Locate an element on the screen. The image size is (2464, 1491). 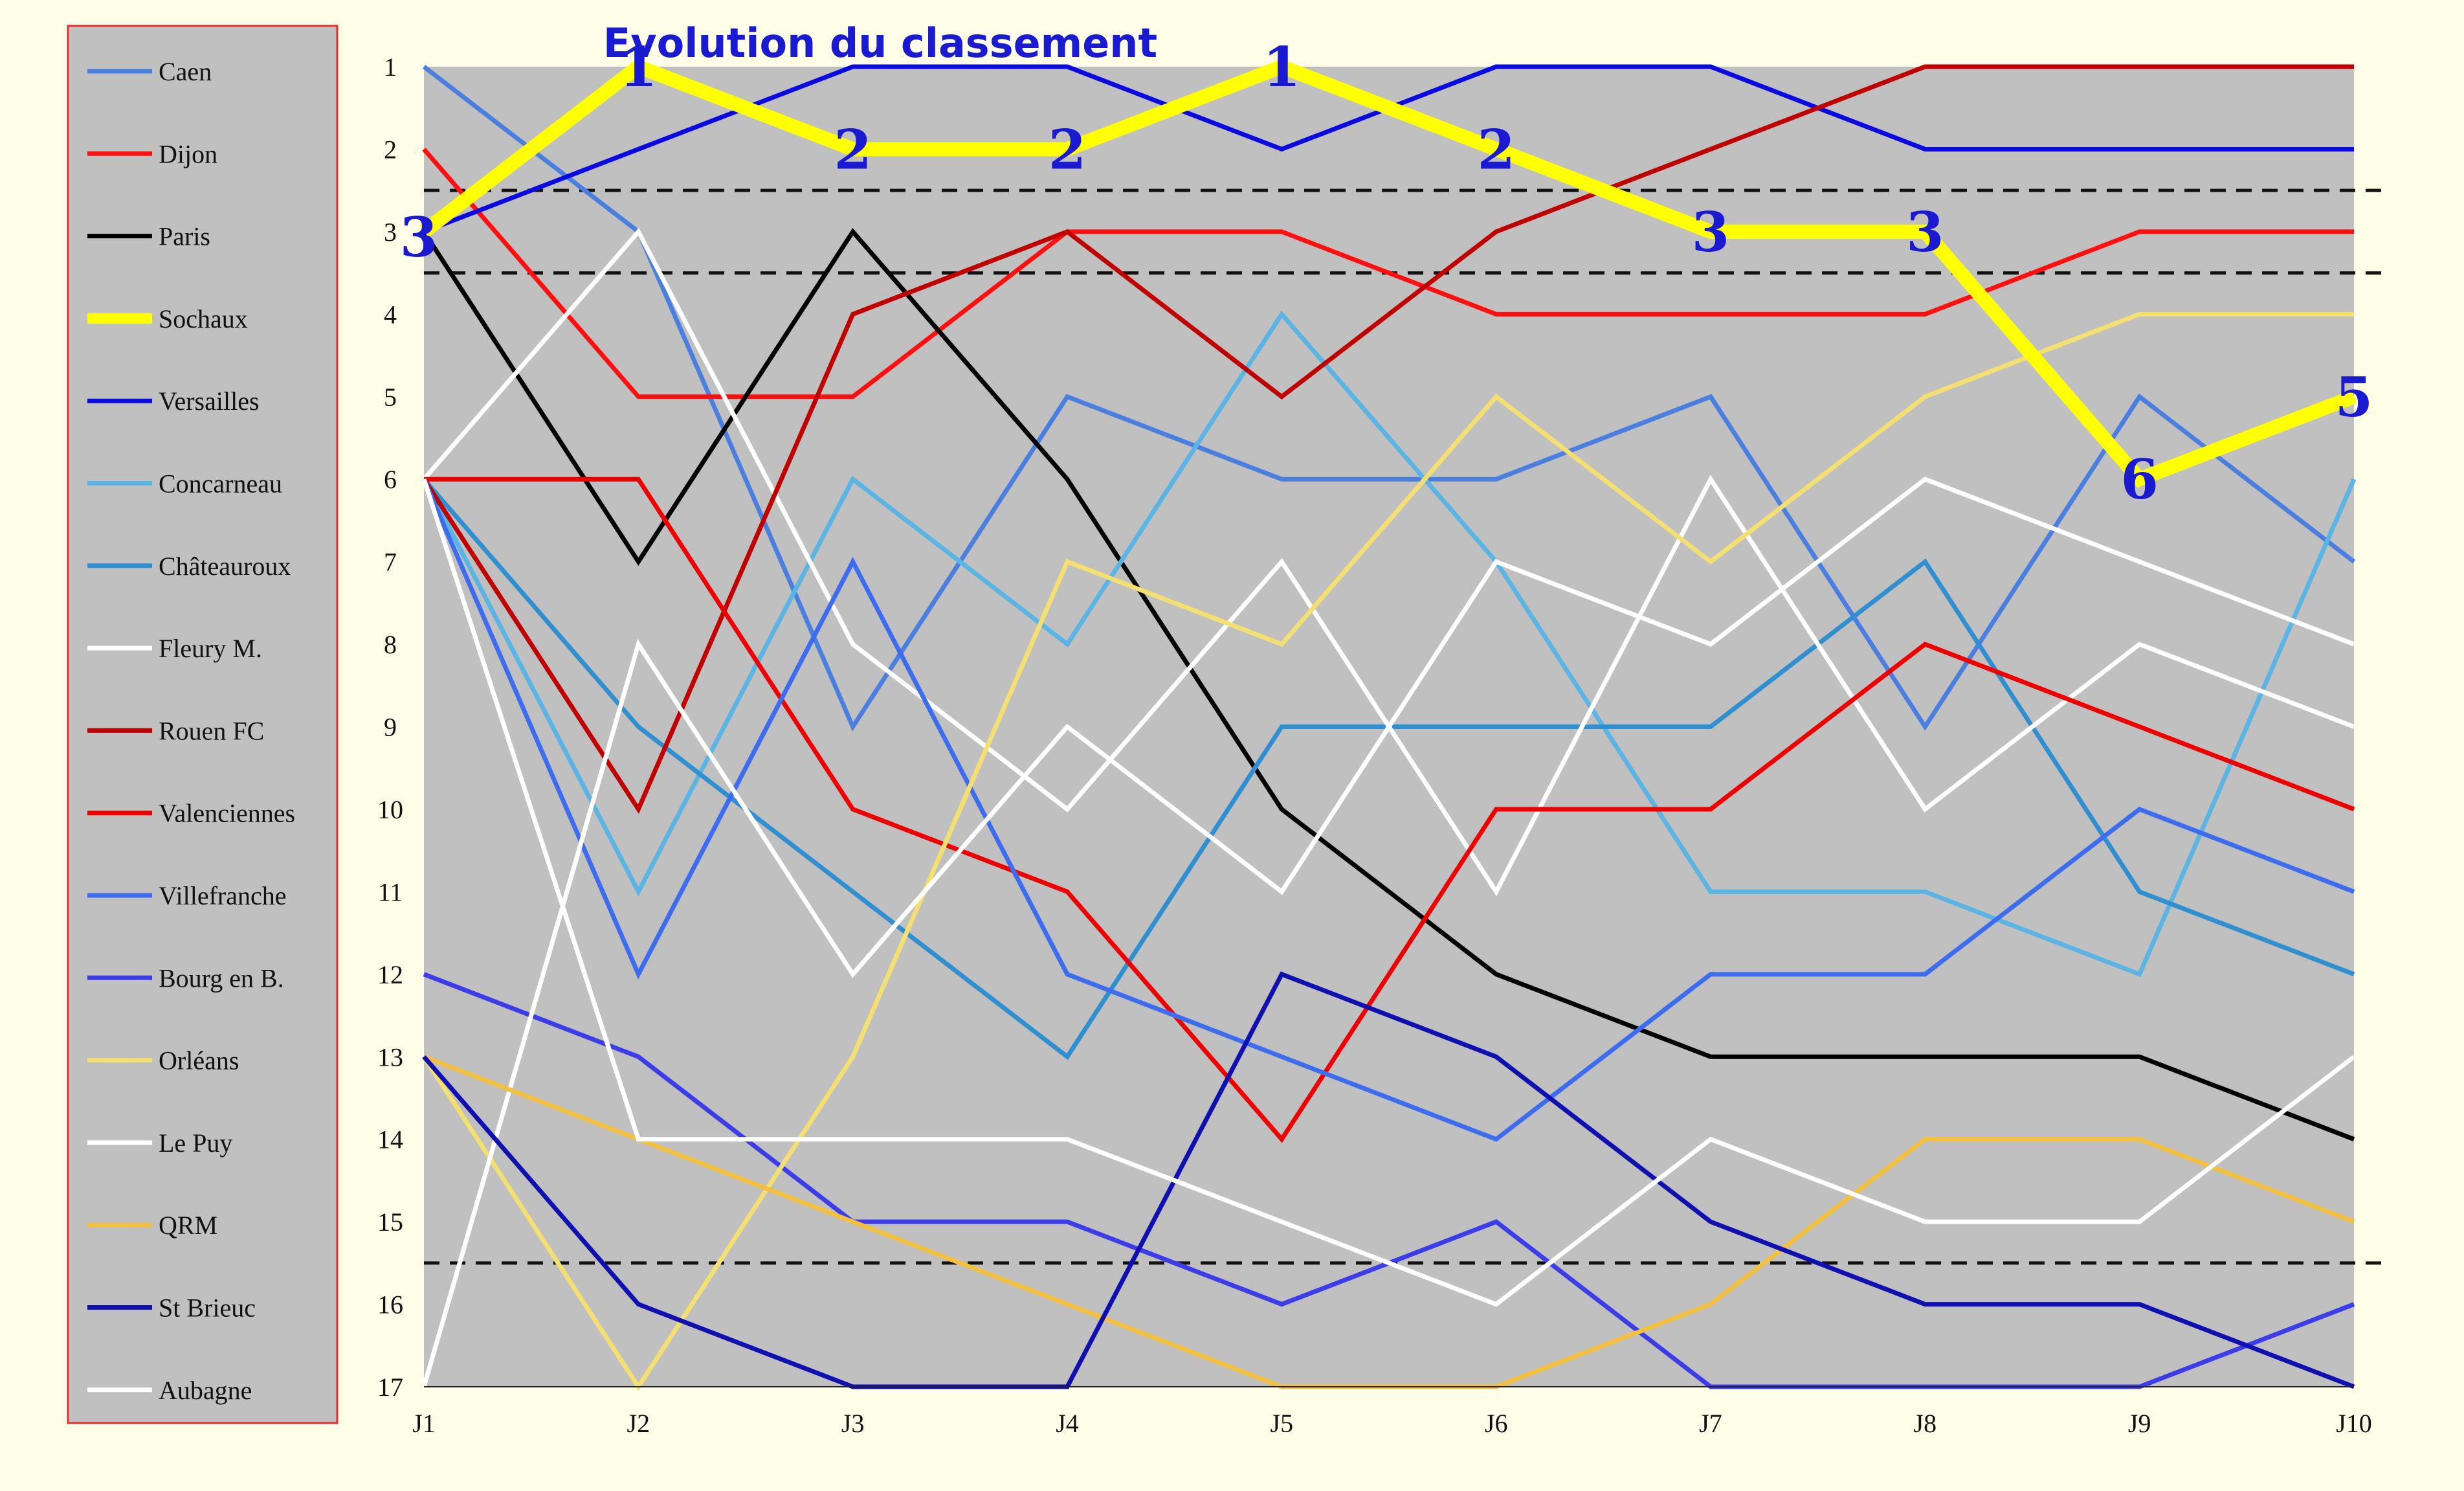
y-tick-label: 7 is located at coordinates (390, 562).